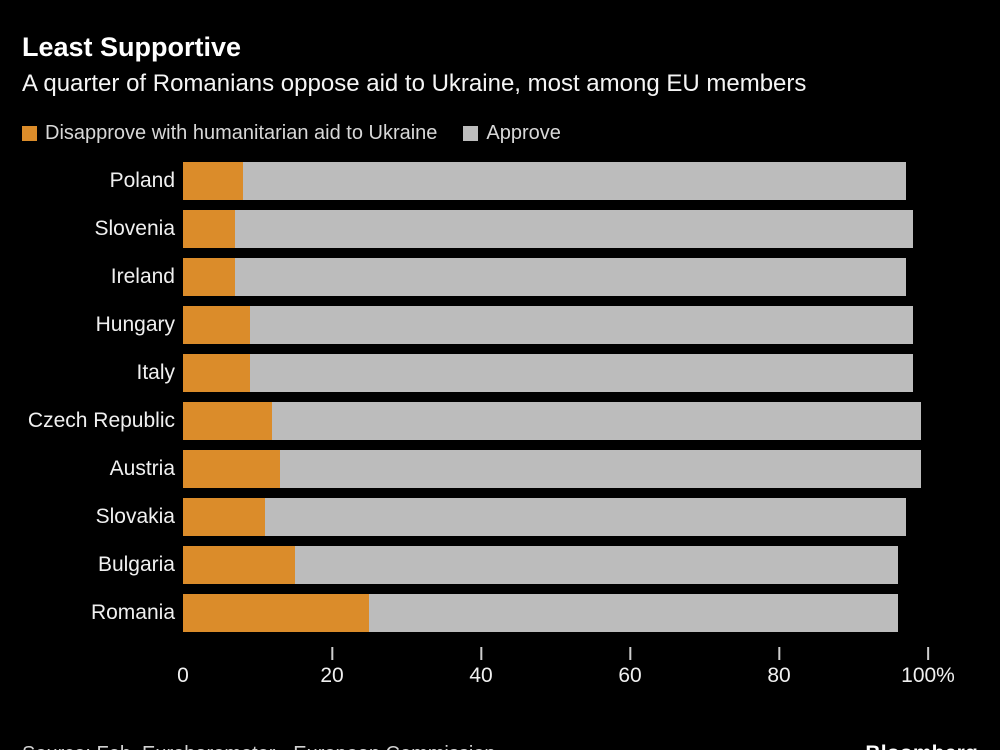 The image size is (1000, 750). I want to click on bar-row: Poland, so click(500, 180).